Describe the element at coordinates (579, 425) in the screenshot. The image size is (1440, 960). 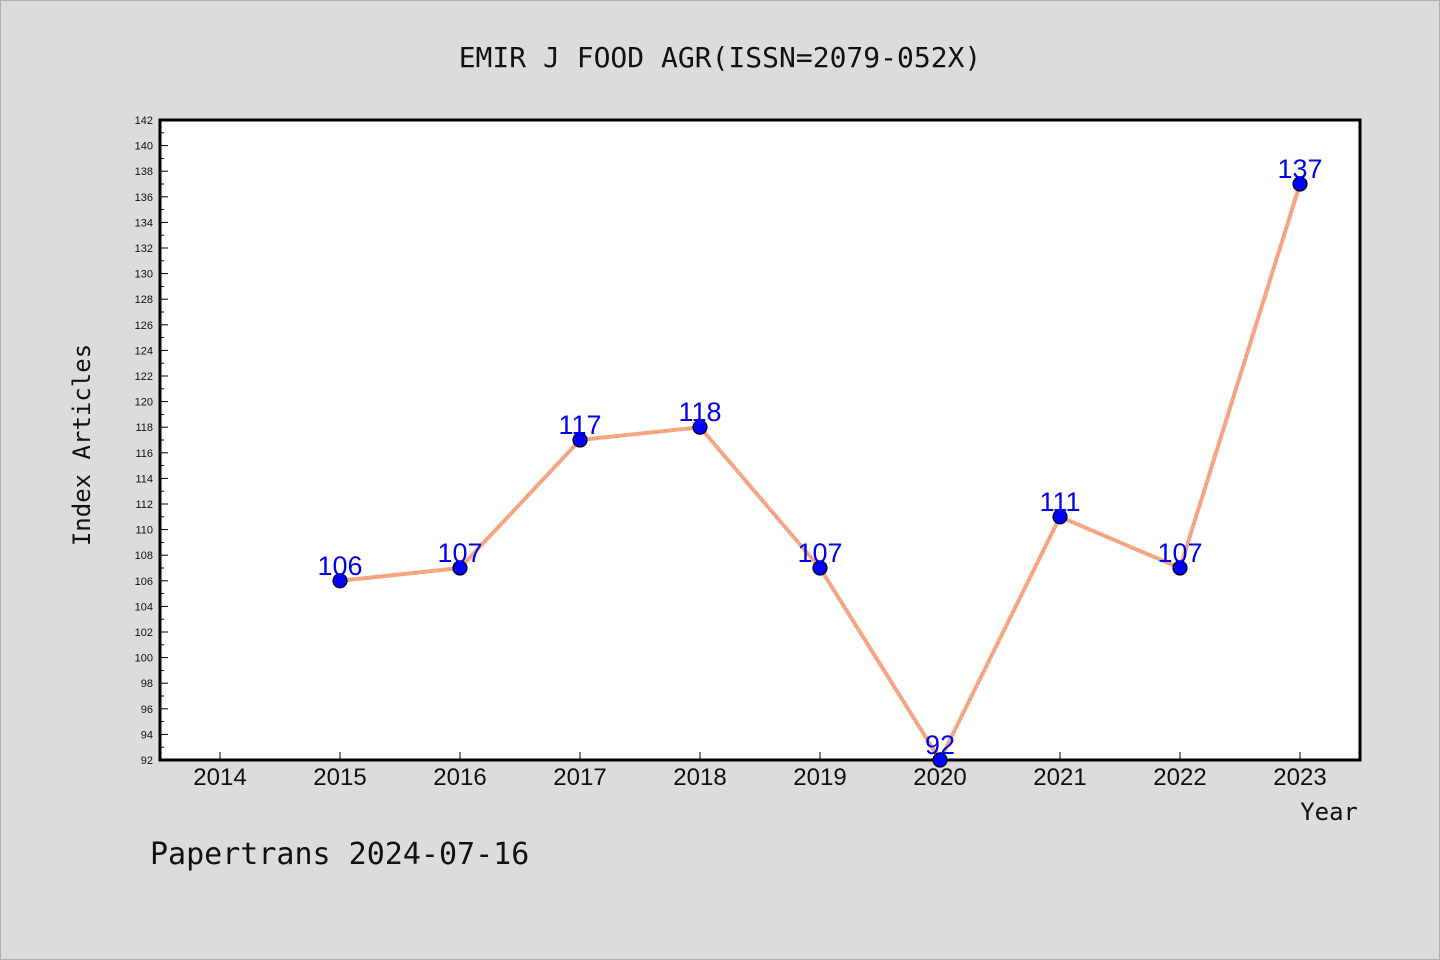
I see `data-label: 117` at that location.